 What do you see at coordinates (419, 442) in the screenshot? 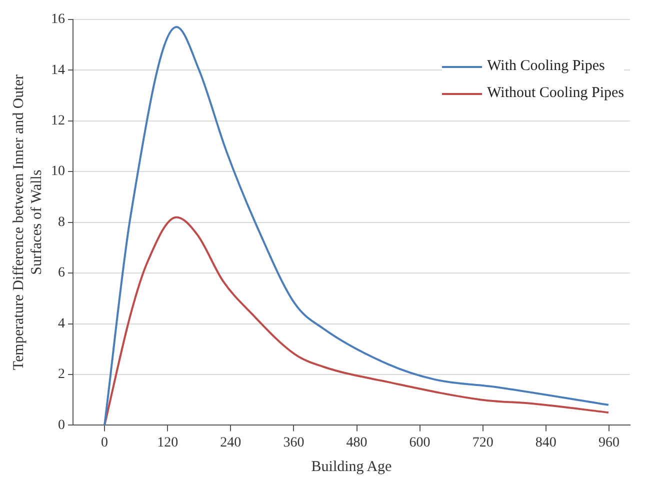
I see `x-tick-label: 600` at bounding box center [419, 442].